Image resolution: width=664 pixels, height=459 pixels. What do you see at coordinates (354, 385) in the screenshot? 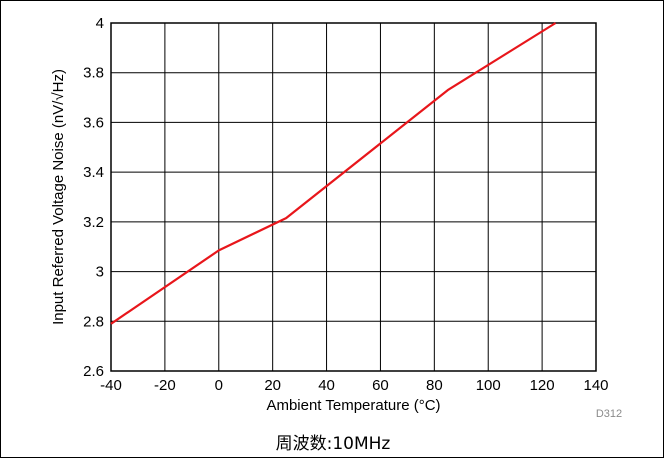
I see `x-tick-labels: -40 -20 0 20 40 60 80 100 120 140` at bounding box center [354, 385].